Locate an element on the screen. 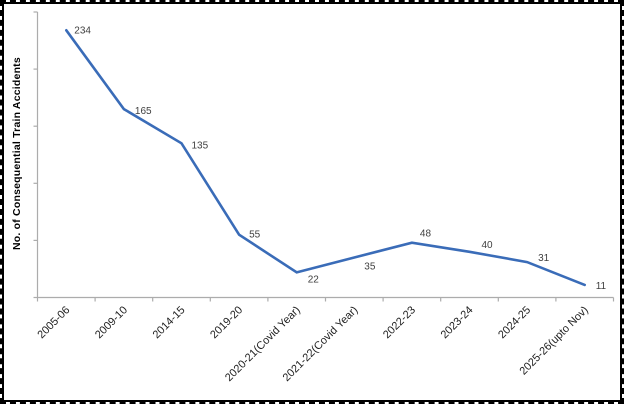  data-label: 22 is located at coordinates (314, 279).